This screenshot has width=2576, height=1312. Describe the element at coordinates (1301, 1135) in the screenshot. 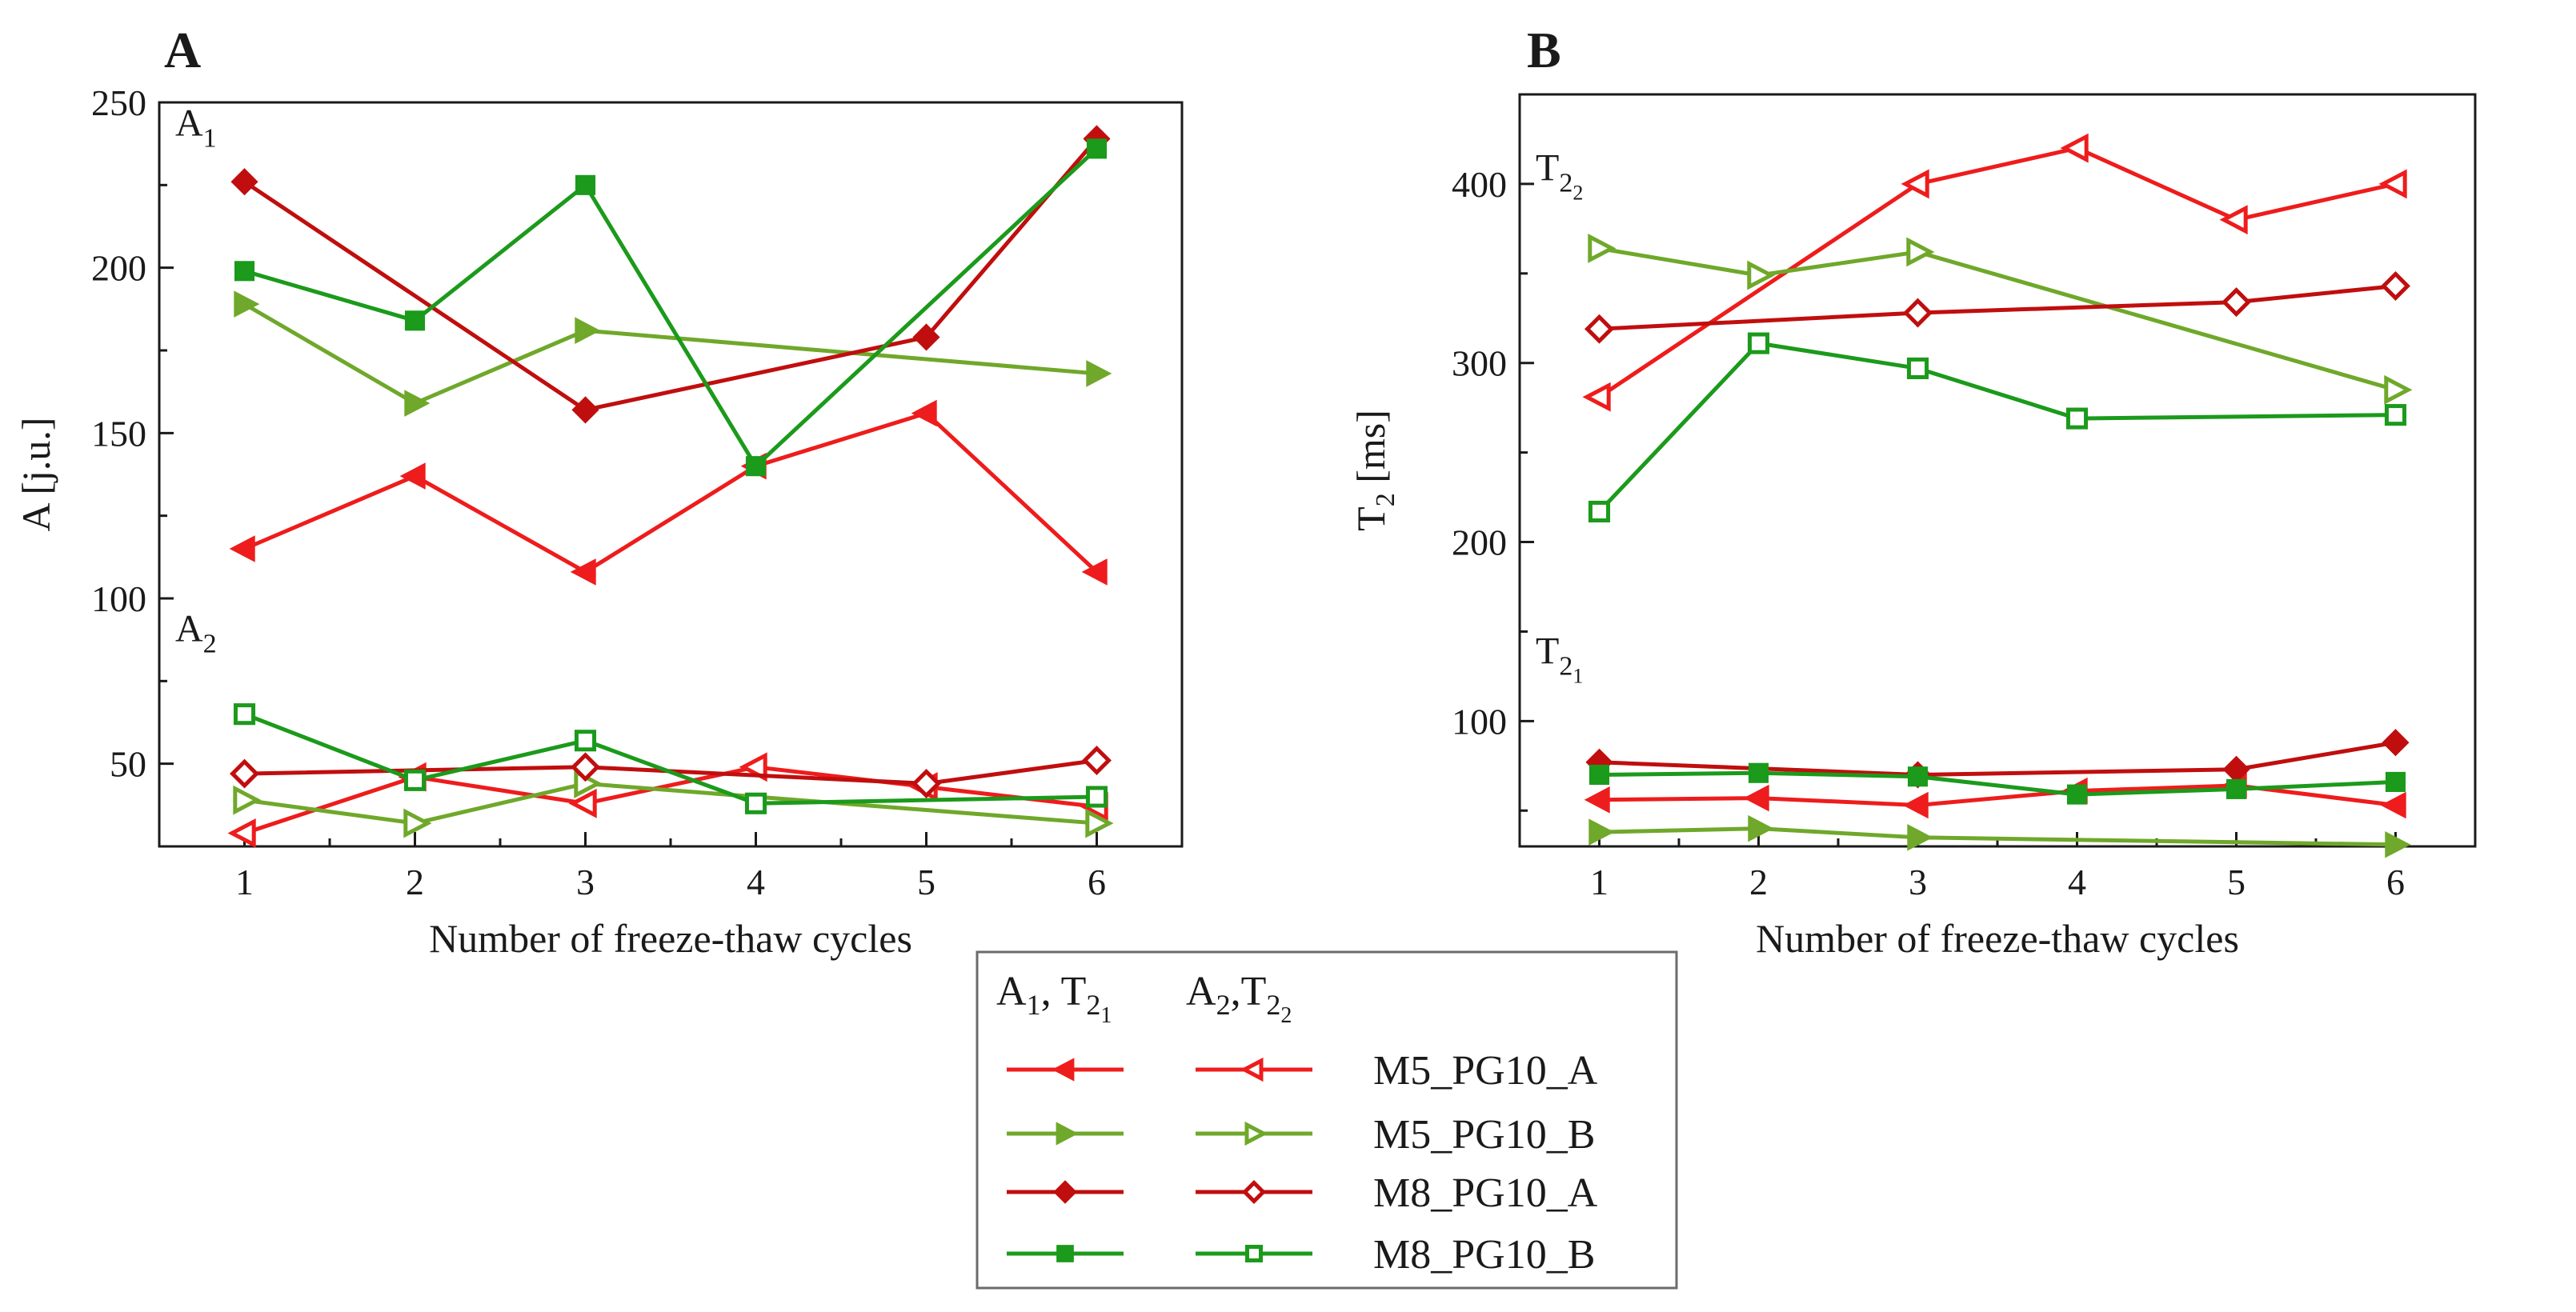

I see `legend-entry-M5_PG10_B: M5_PG10_B` at that location.